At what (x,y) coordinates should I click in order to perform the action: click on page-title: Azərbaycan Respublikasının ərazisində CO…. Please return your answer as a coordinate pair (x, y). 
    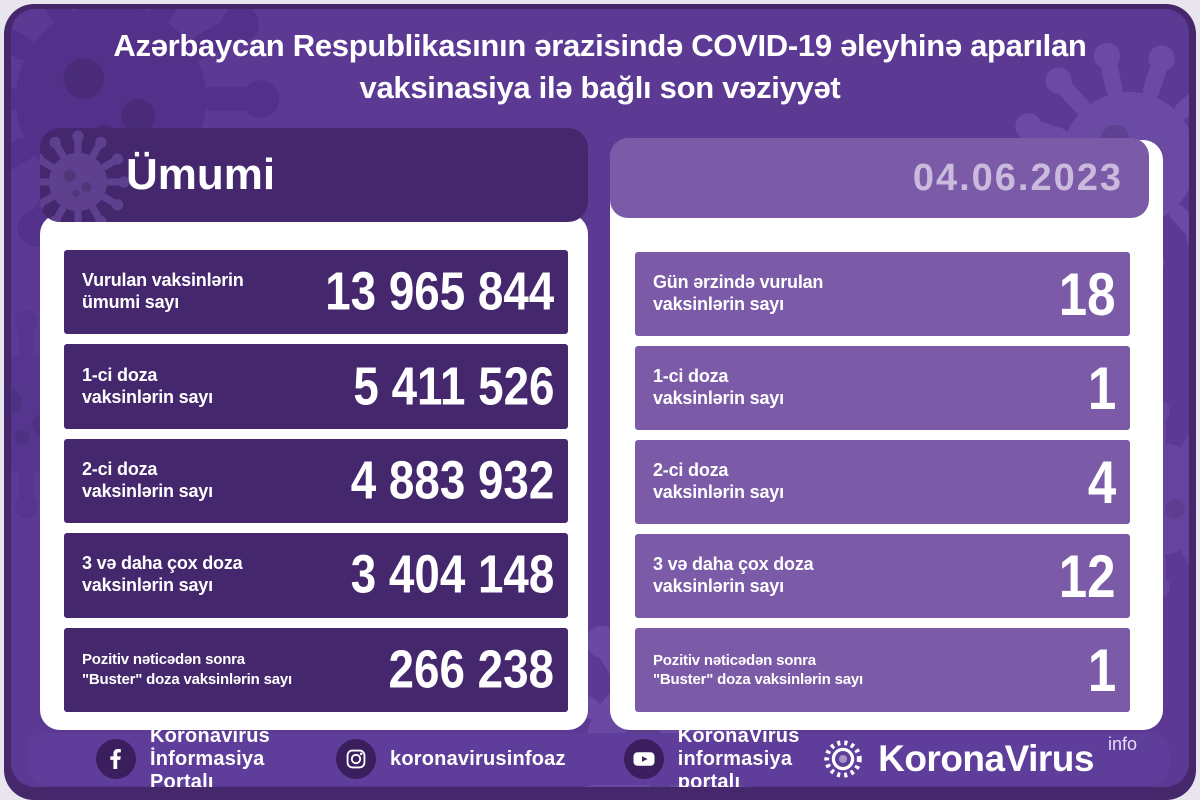
    Looking at the image, I should click on (600, 67).